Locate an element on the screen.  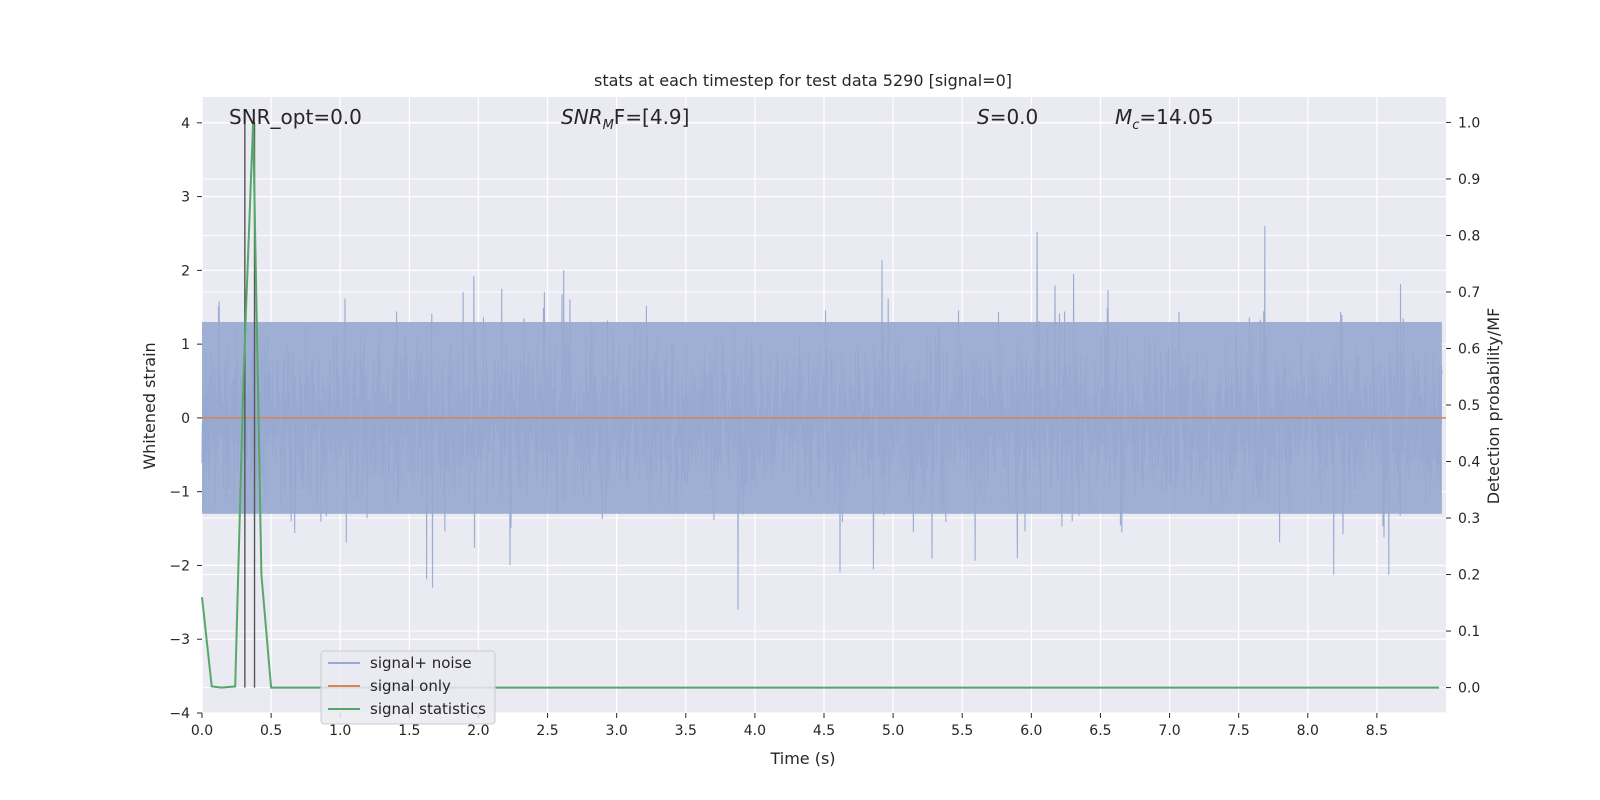
mc-sub: c is located at coordinates (1135, 125).